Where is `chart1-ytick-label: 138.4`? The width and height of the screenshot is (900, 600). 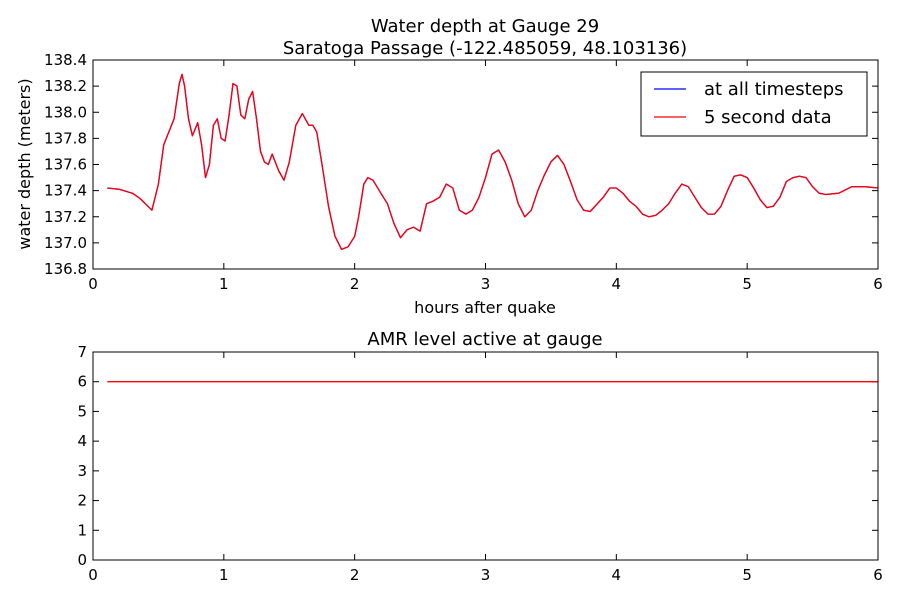
chart1-ytick-label: 138.4 is located at coordinates (65, 60).